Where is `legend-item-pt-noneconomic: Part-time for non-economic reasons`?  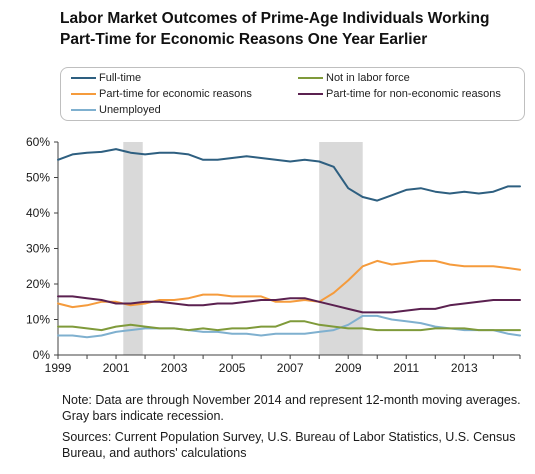
legend-item-pt-noneconomic: Part-time for non-economic reasons is located at coordinates (399, 94).